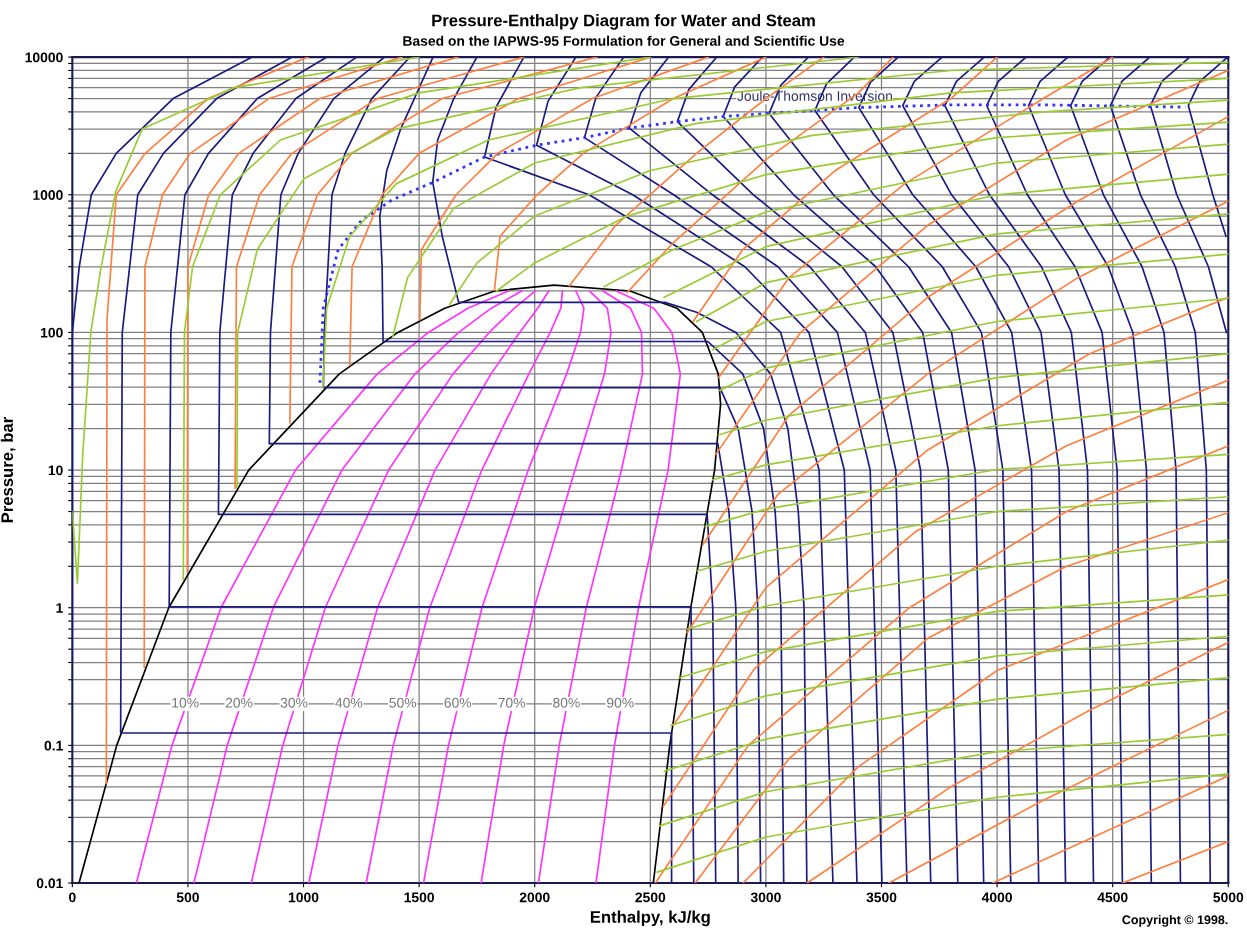 The height and width of the screenshot is (938, 1247). Describe the element at coordinates (185, 702) in the screenshot. I see `annotation: 10%` at that location.